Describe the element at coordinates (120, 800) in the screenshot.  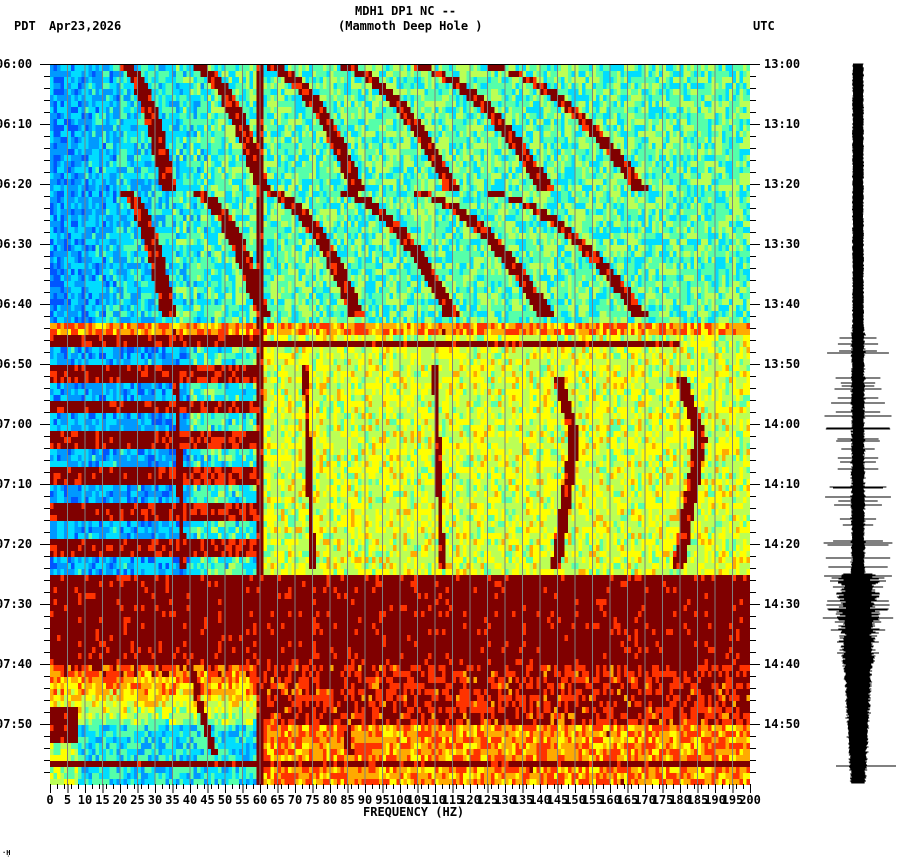
I see `frequency-tick-label: 20` at that location.